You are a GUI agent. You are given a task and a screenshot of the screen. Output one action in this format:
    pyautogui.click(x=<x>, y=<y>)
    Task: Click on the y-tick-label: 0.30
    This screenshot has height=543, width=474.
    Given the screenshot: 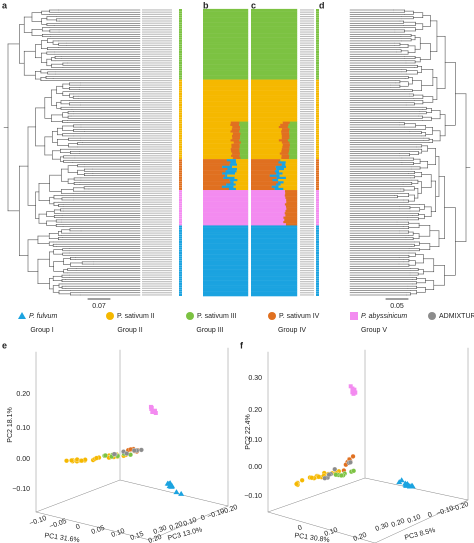 What is the action you would take?
    pyautogui.click(x=255, y=378)
    